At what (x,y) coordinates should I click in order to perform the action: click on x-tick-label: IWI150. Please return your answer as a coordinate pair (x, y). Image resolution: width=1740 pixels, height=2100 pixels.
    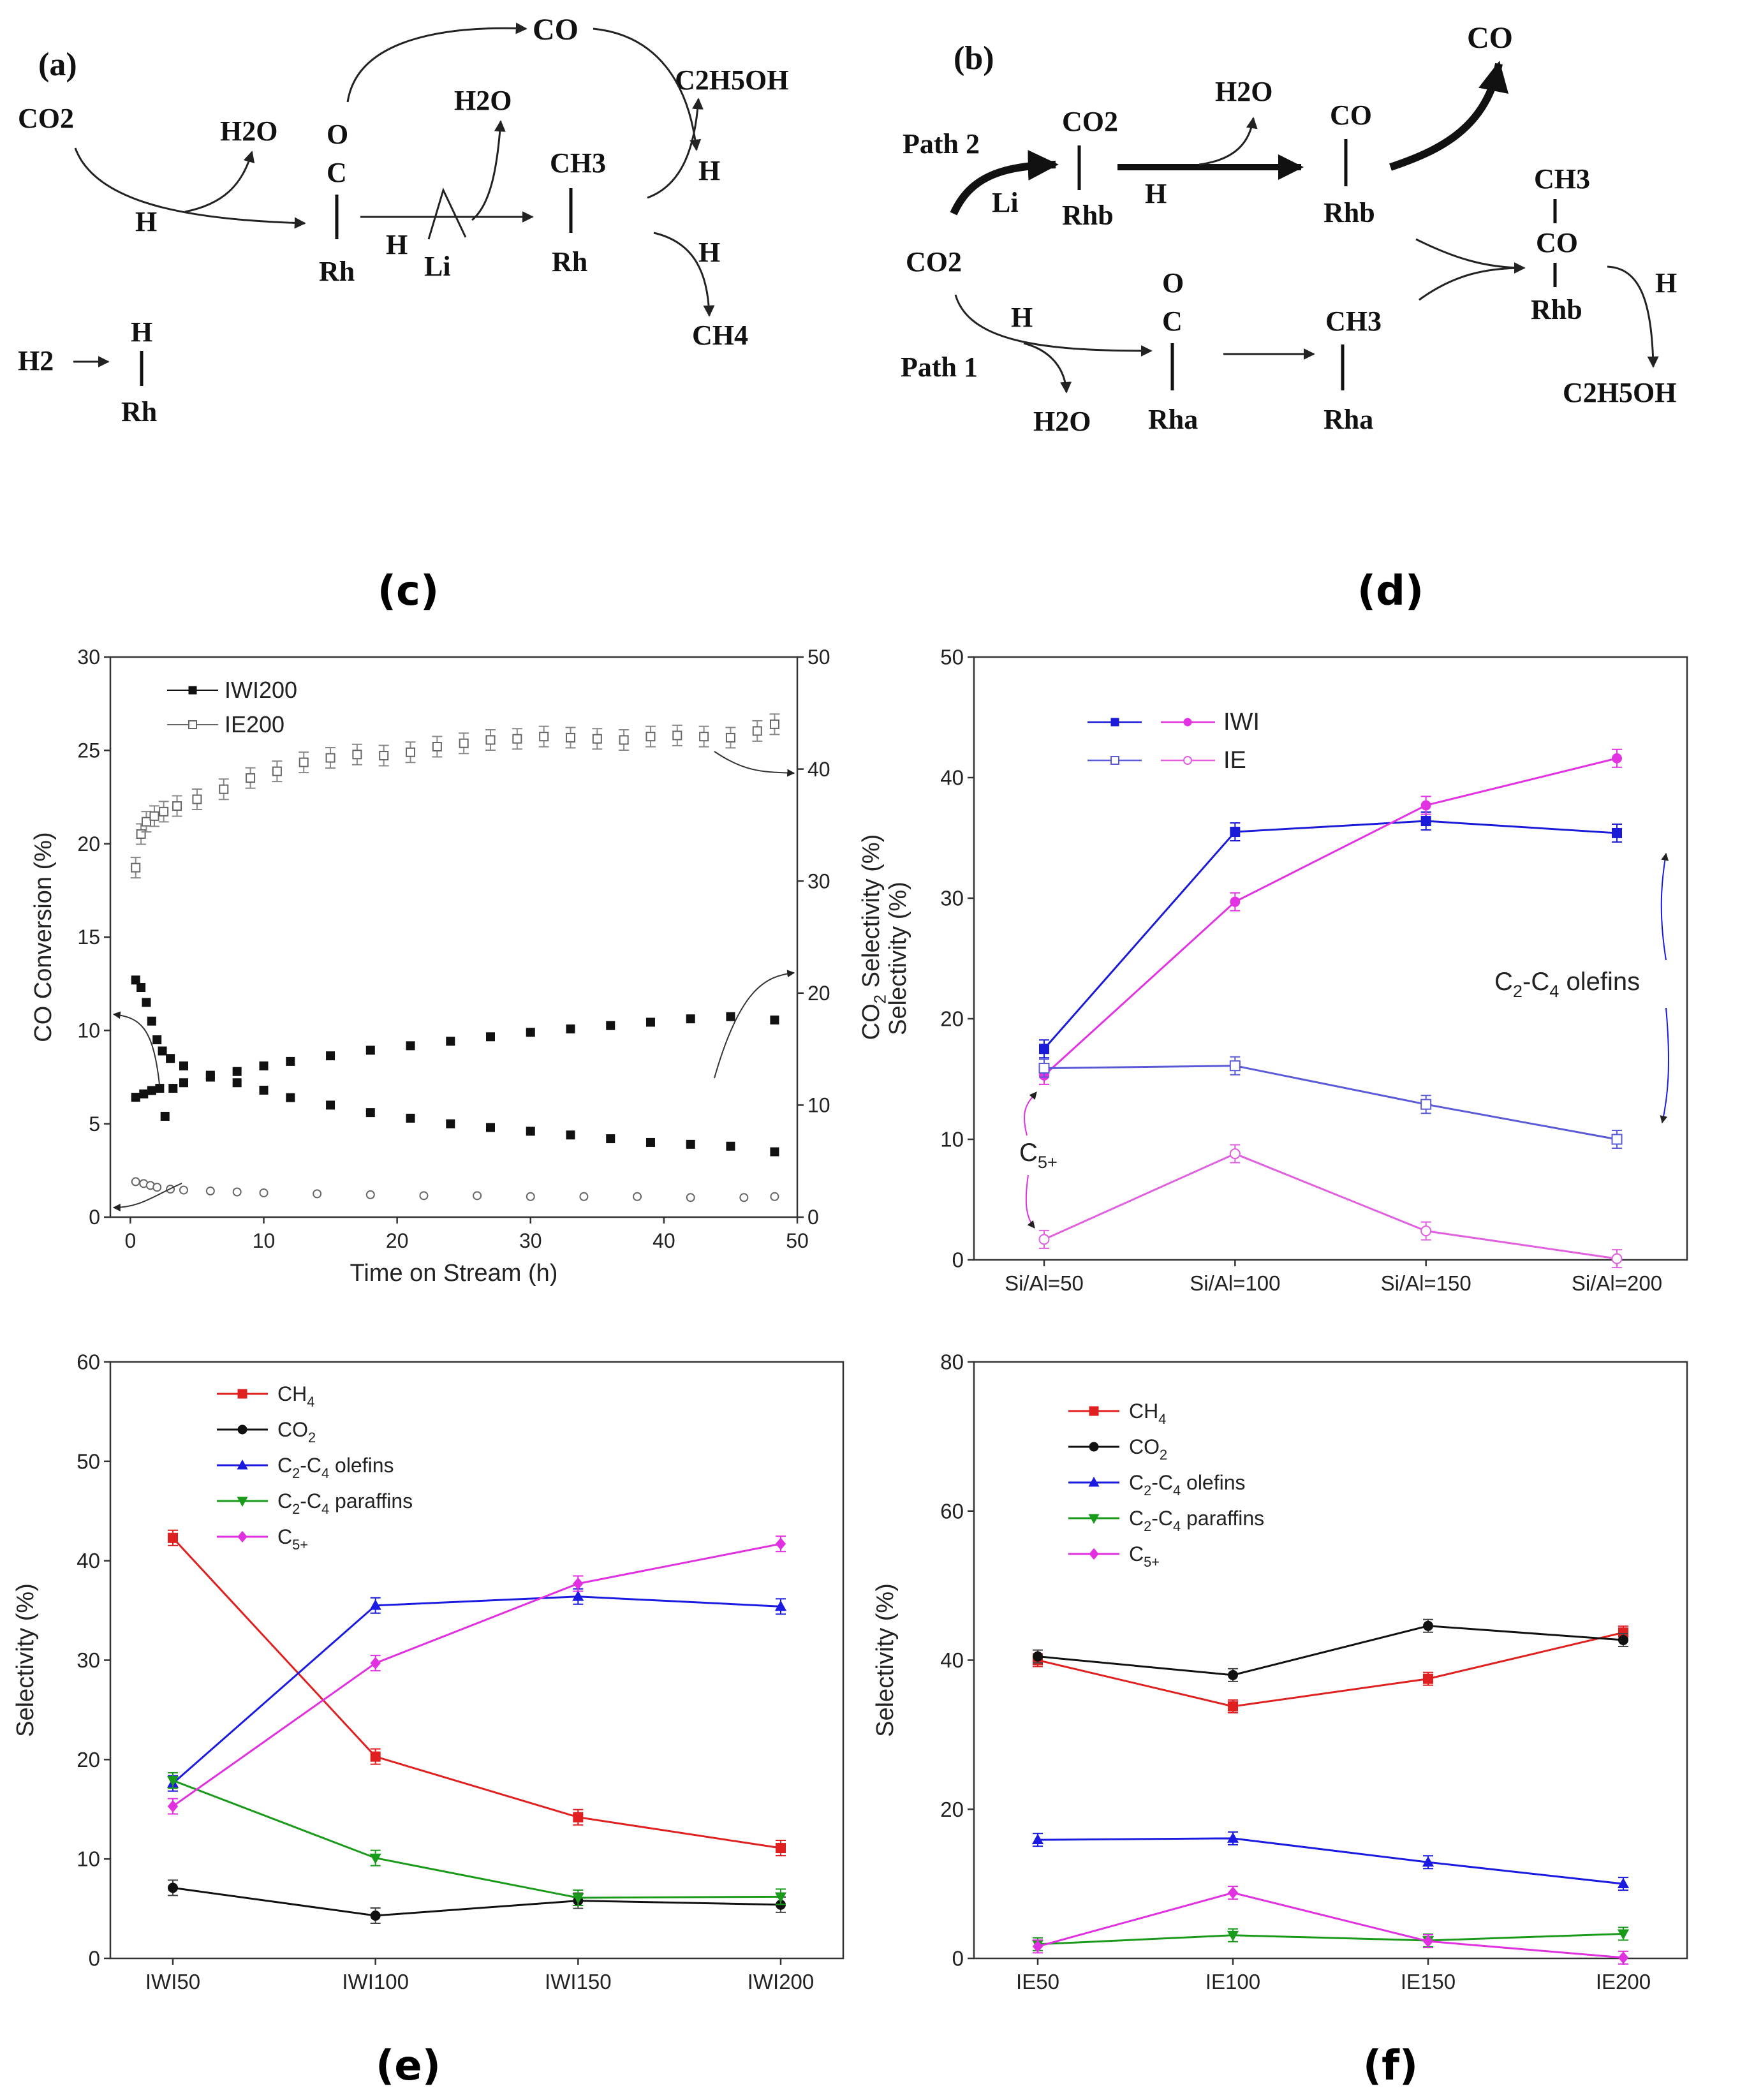
    Looking at the image, I should click on (578, 1981).